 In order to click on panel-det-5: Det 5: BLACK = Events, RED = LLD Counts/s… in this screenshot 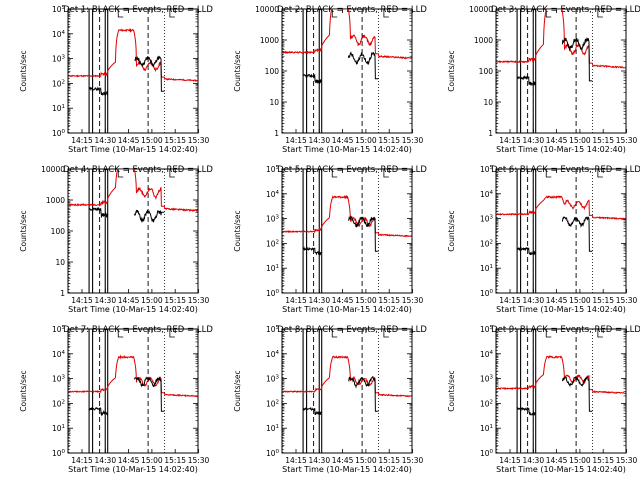, I will do `click(330, 239)`.